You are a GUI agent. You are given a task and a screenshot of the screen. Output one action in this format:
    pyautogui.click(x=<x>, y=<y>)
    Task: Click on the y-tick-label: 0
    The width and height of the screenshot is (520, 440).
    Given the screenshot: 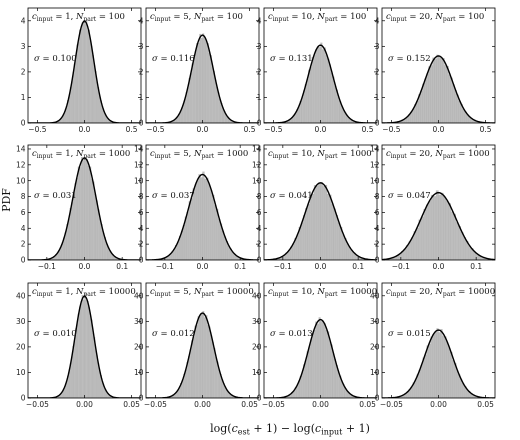 What is the action you would take?
    pyautogui.click(x=141, y=398)
    